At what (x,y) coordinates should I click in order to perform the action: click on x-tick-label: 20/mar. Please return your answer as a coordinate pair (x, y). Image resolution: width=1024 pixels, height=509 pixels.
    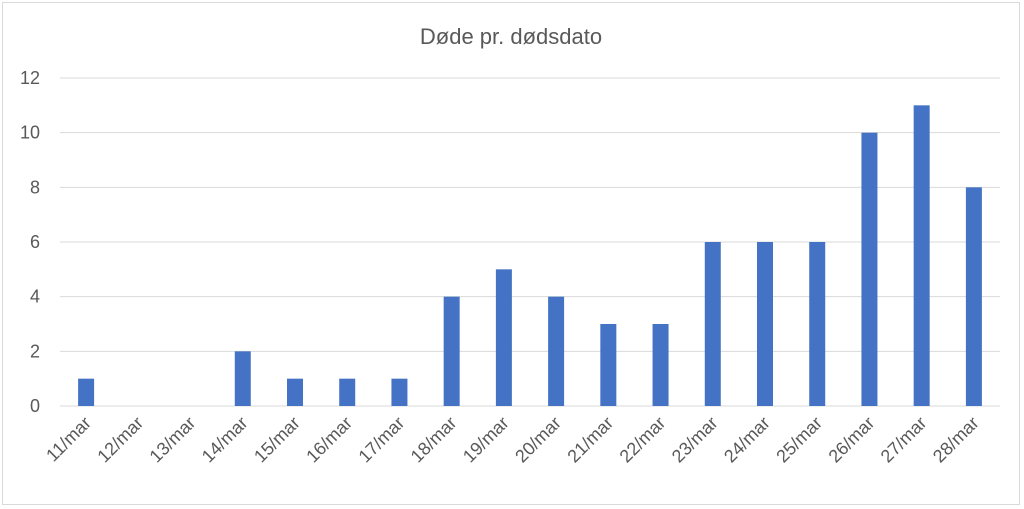
    Looking at the image, I should click on (538, 440).